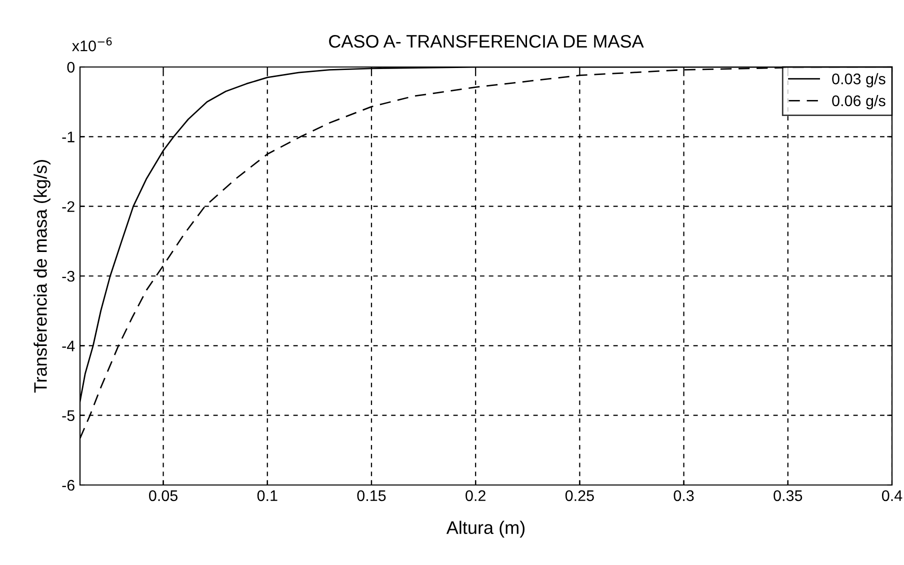 This screenshot has height=565, width=904. What do you see at coordinates (68, 206) in the screenshot?
I see `y-tick-label: -2` at bounding box center [68, 206].